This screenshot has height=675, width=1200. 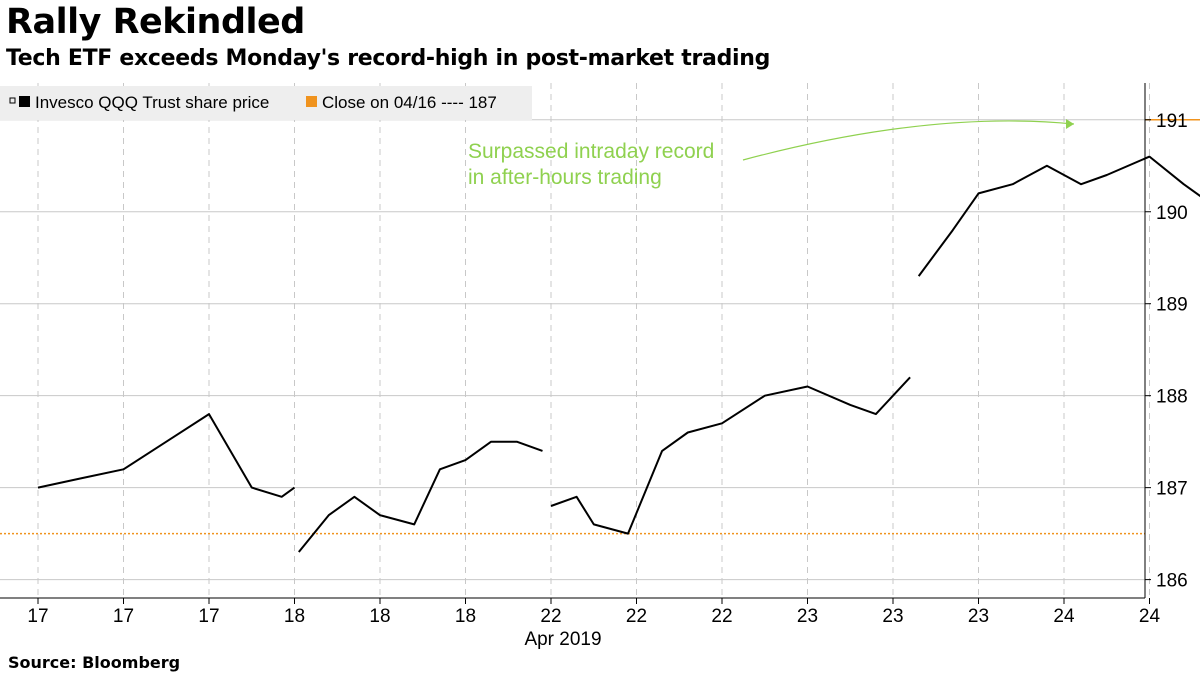 What do you see at coordinates (409, 102) in the screenshot?
I see `legend-label-close: Close on 04/16 ---- 187` at bounding box center [409, 102].